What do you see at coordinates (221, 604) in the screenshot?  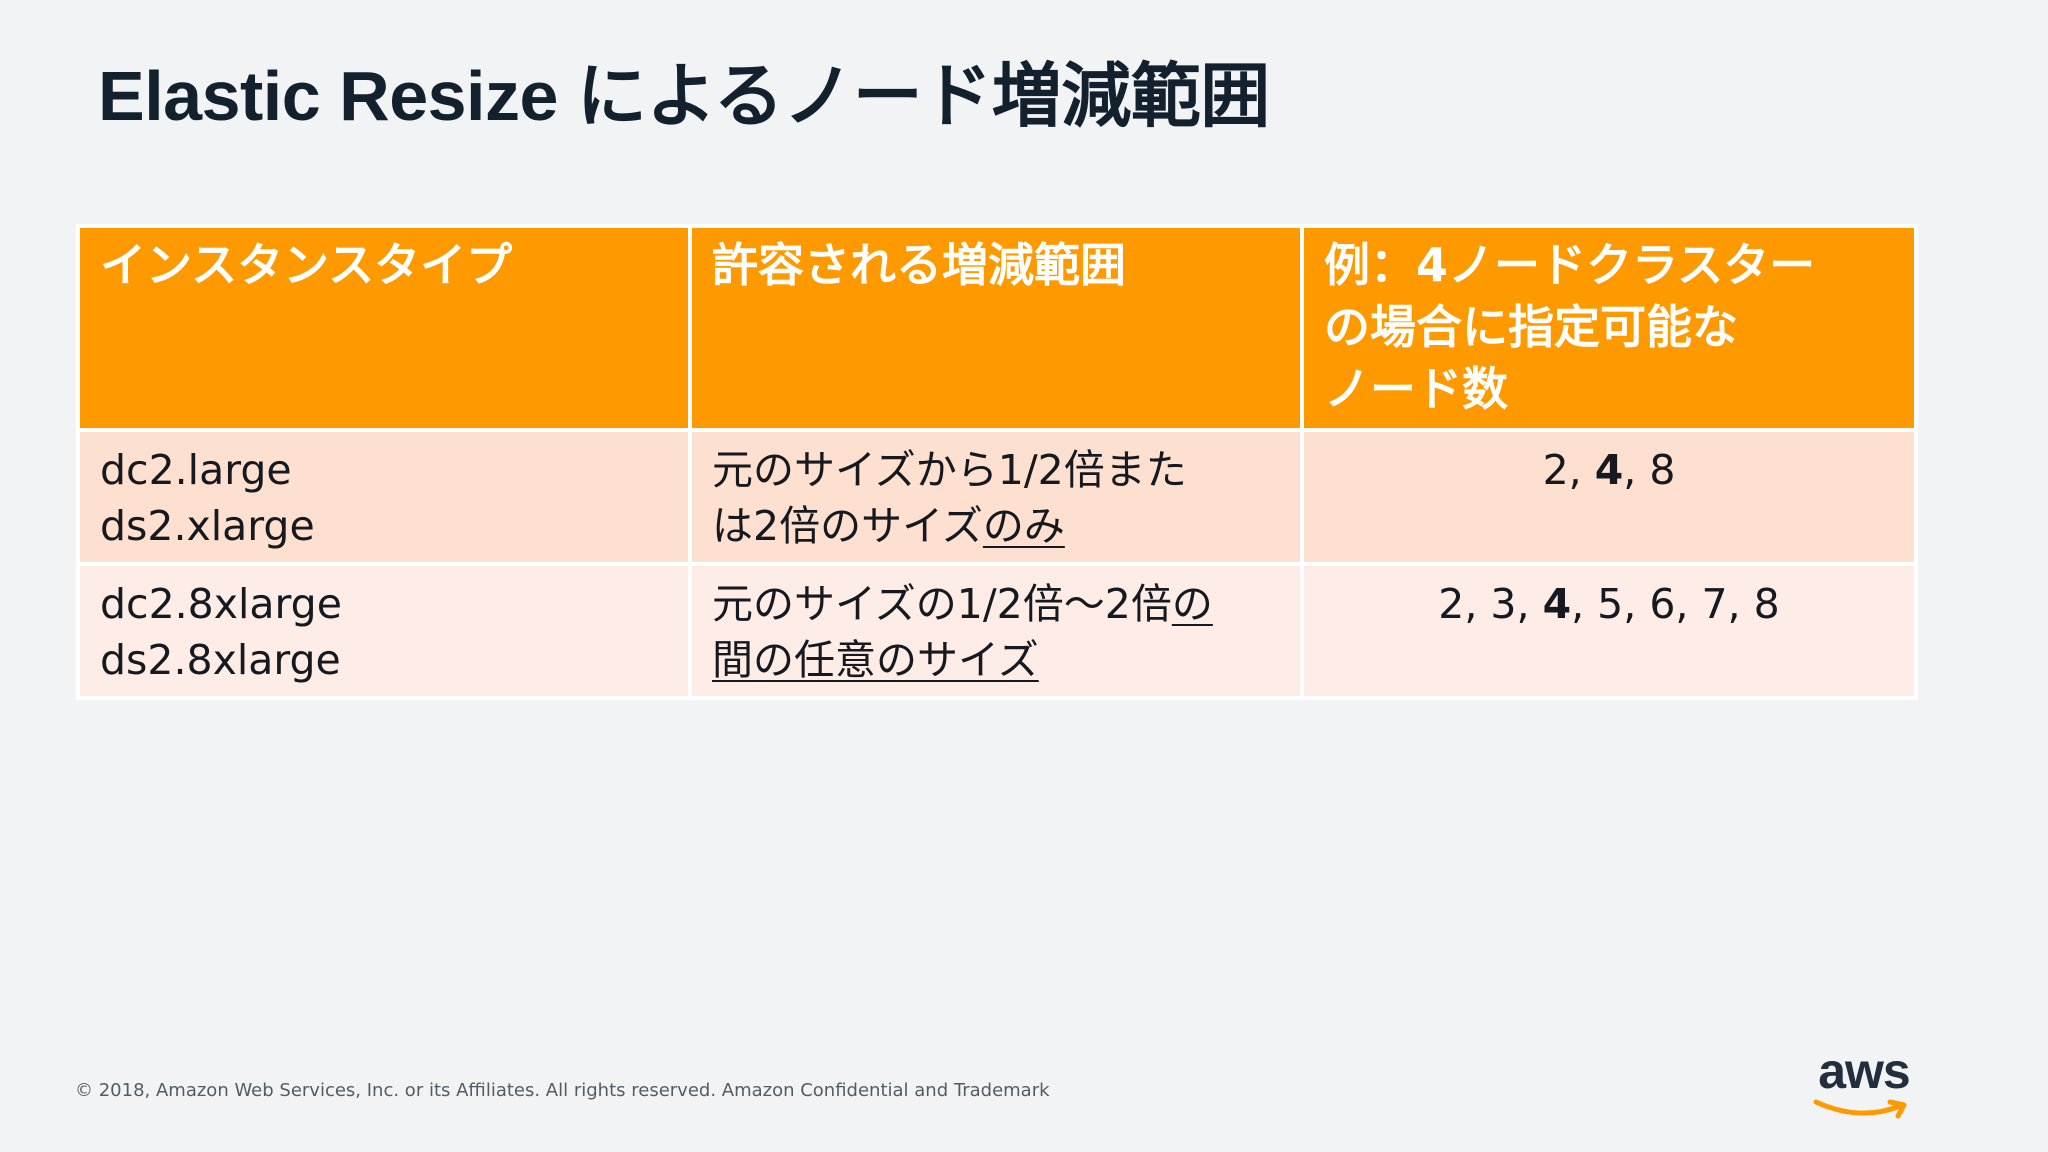 I see `instance-type: dc2.8xlarge` at bounding box center [221, 604].